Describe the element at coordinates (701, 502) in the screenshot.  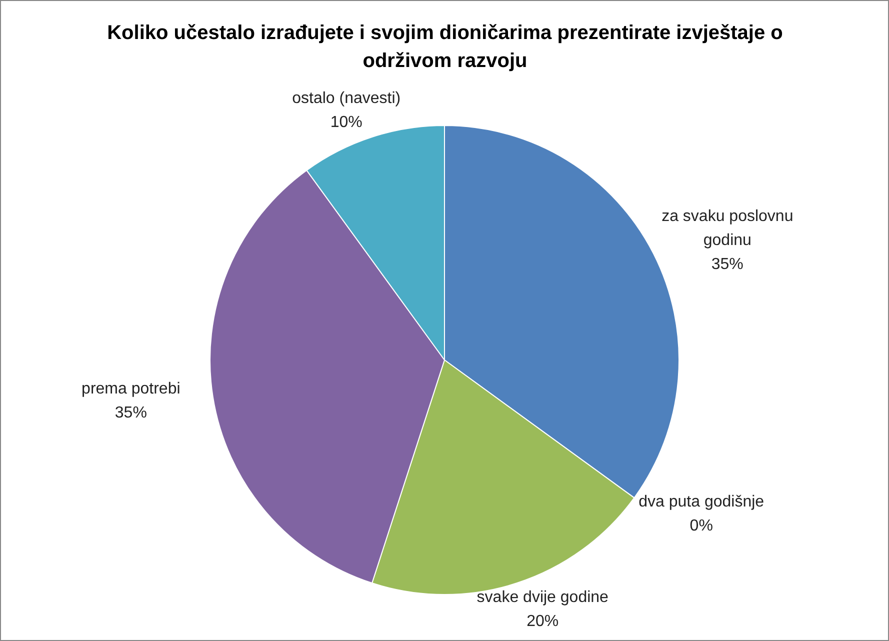
I see `category-label: dva puta godišnje` at that location.